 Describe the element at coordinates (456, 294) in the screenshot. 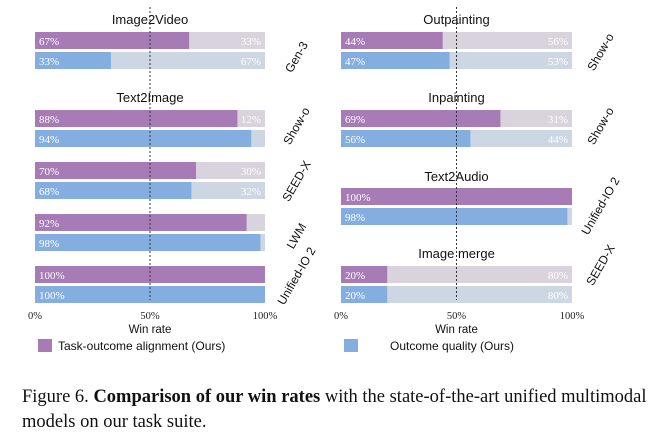

I see `quality-remainder-bar` at that location.